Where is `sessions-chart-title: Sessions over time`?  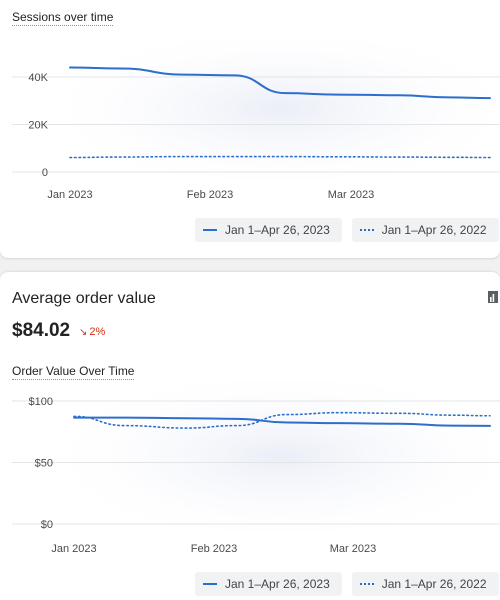 sessions-chart-title: Sessions over time is located at coordinates (63, 18).